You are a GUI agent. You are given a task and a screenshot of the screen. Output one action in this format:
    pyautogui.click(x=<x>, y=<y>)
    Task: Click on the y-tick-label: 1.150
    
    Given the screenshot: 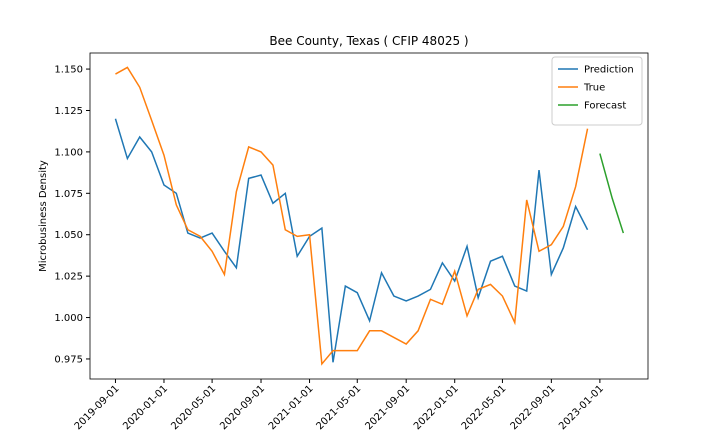 What is the action you would take?
    pyautogui.click(x=68, y=70)
    